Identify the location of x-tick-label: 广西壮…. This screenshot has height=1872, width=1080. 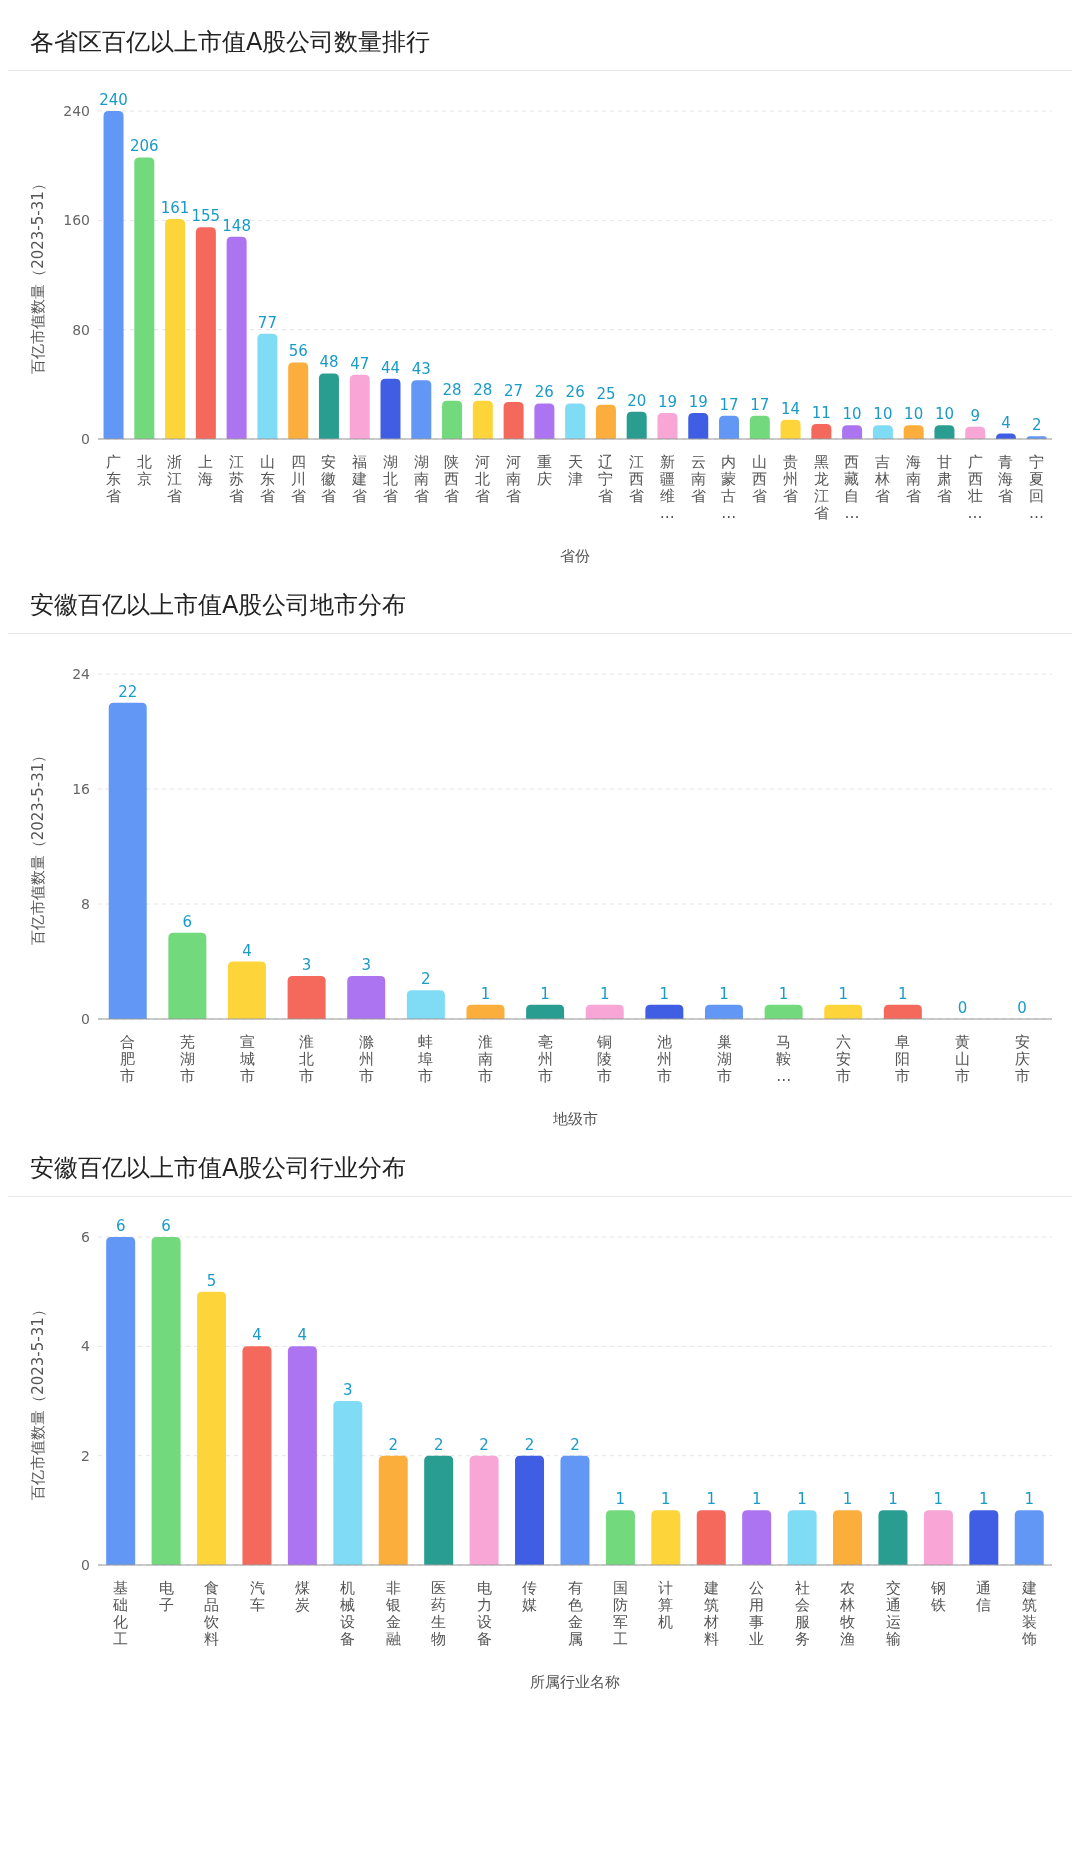
(974, 487).